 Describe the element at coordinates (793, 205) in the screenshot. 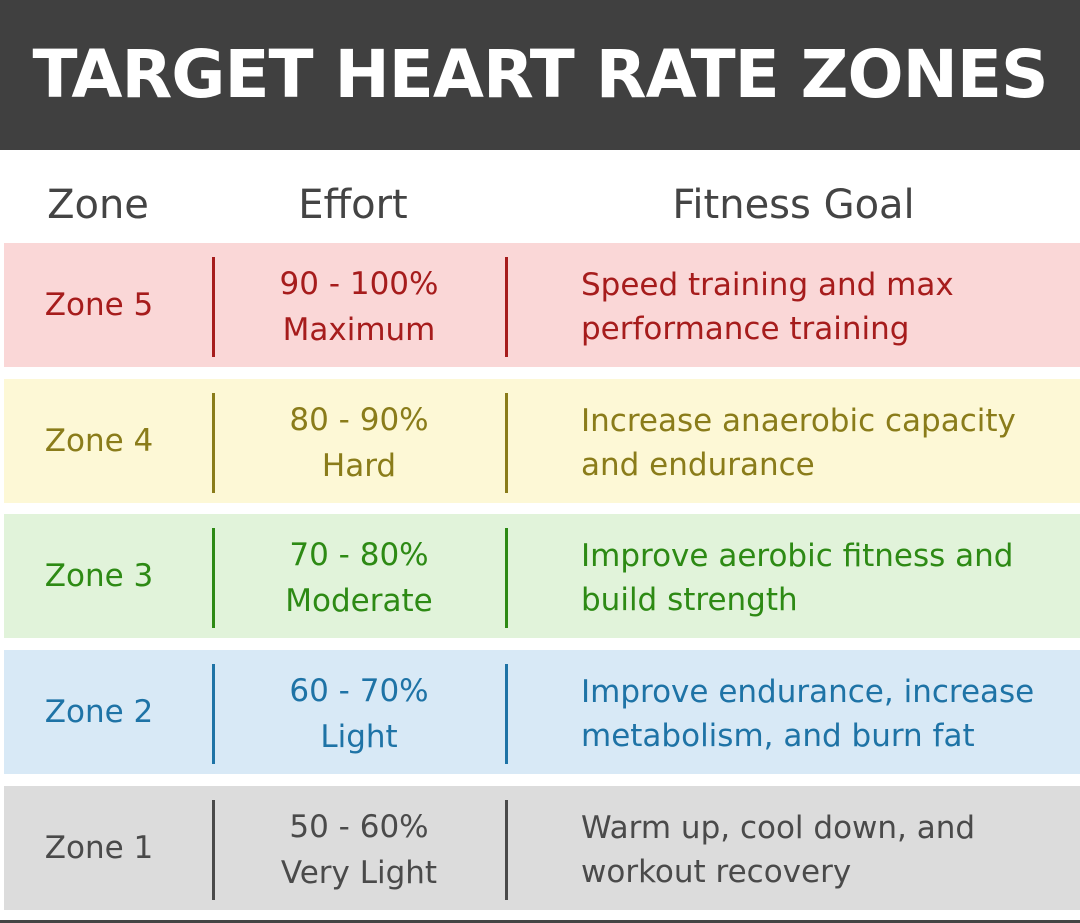

I see `header-fitness-goal: Fitness Goal` at that location.